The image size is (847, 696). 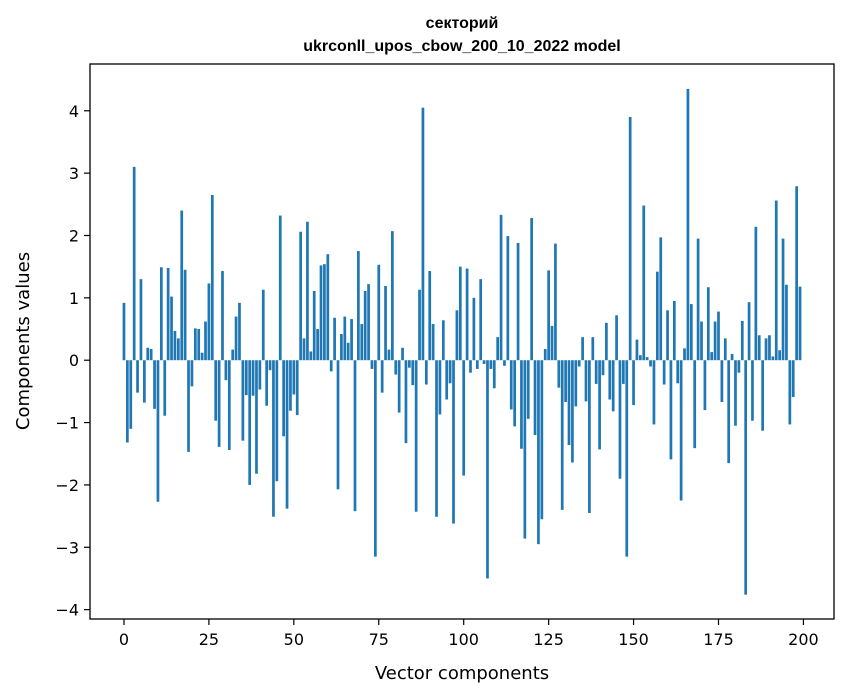 I want to click on y-tick-label--1: −1, so click(x=67, y=423).